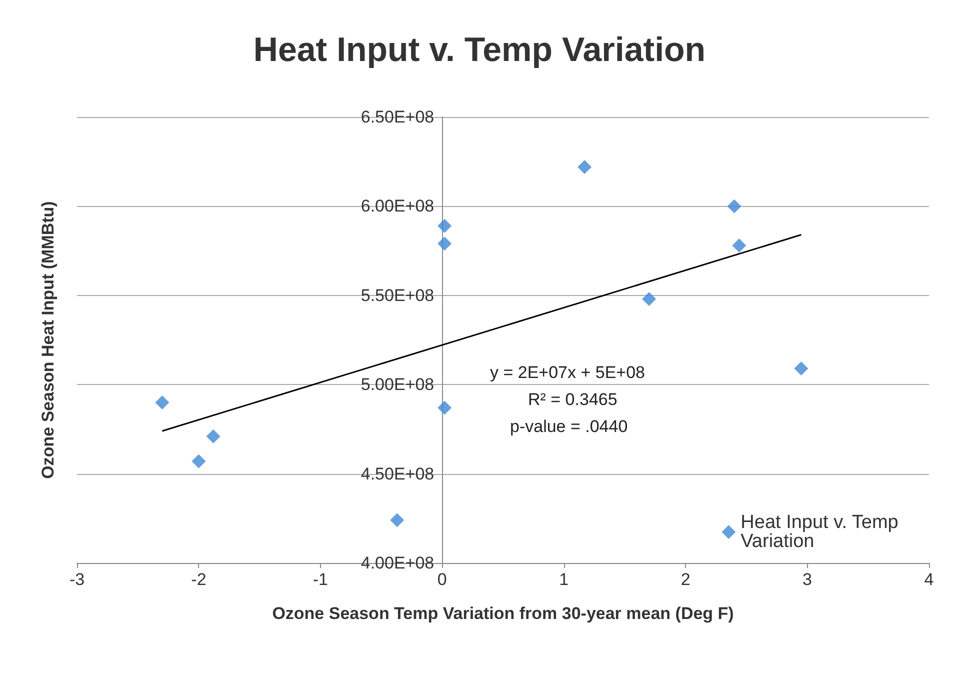  What do you see at coordinates (569, 426) in the screenshot?
I see `annotation: p-value = .0440` at bounding box center [569, 426].